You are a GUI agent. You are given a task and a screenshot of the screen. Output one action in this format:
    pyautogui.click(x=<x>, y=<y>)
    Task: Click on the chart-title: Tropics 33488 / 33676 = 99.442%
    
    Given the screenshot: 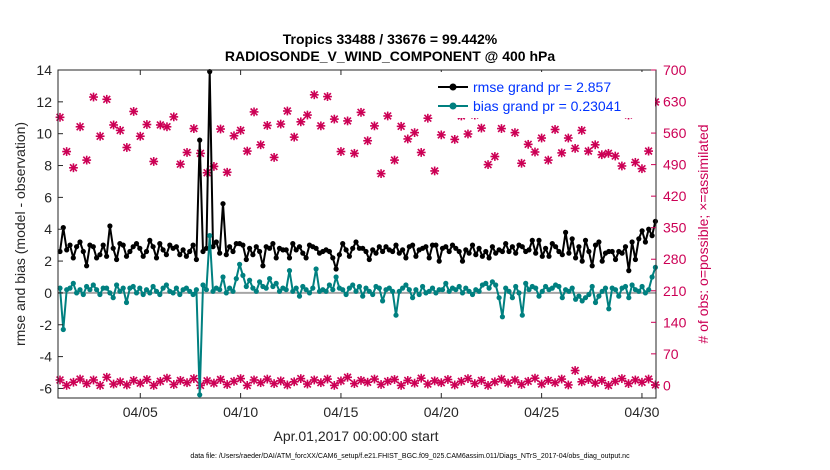 What is the action you would take?
    pyautogui.click(x=390, y=39)
    